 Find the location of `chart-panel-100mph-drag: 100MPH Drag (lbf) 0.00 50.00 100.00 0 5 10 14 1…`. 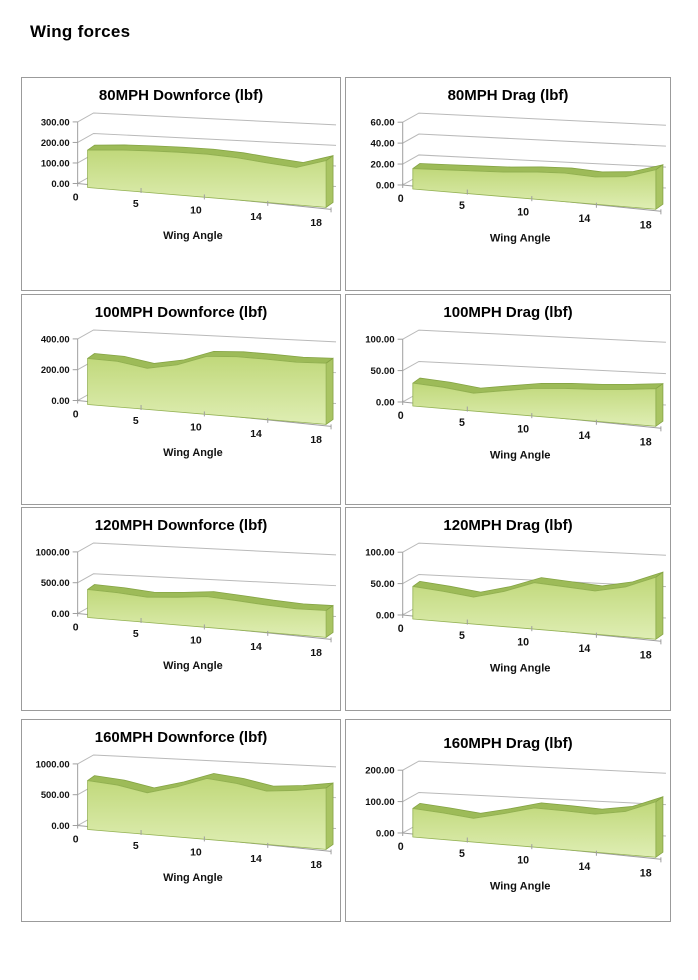

chart-panel-100mph-drag: 100MPH Drag (lbf) 0.00 50.00 100.00 0 5 10 14 1… is located at coordinates (508, 399).